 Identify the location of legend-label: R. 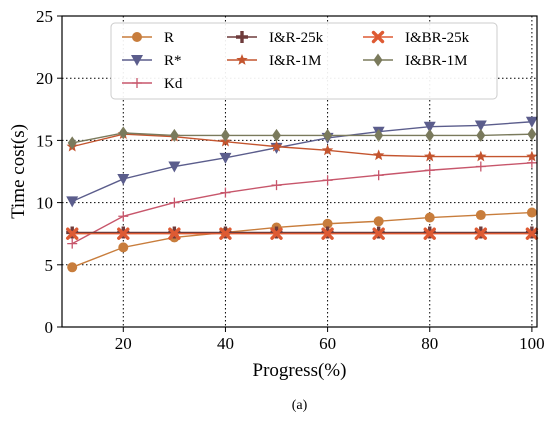
(169, 38).